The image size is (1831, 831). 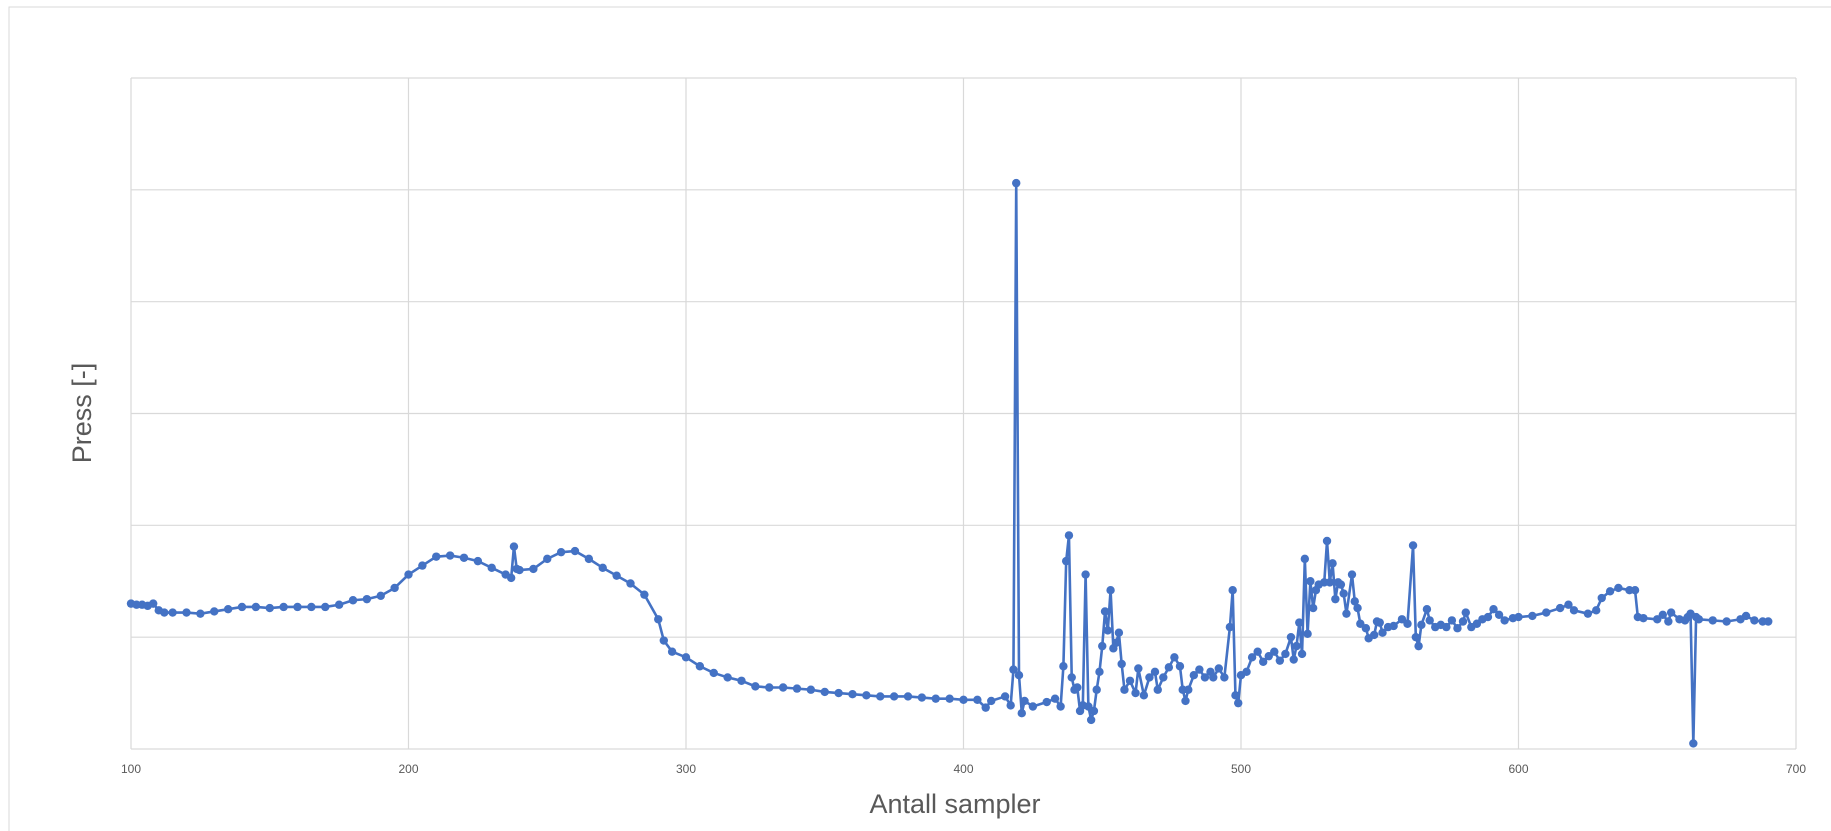 I want to click on x-tick-label: 700, so click(x=1796, y=769).